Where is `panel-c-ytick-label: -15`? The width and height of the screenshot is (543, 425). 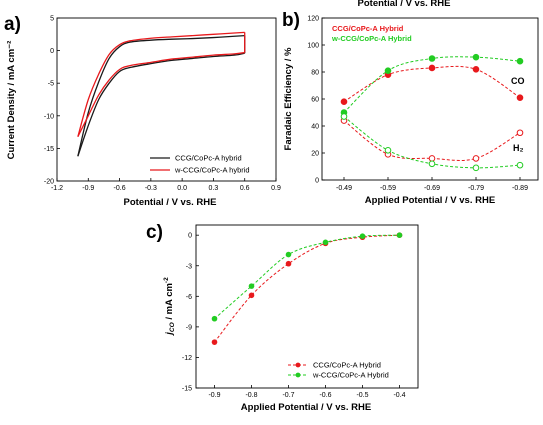
panel-c-ytick-label: -15 is located at coordinates (187, 389).